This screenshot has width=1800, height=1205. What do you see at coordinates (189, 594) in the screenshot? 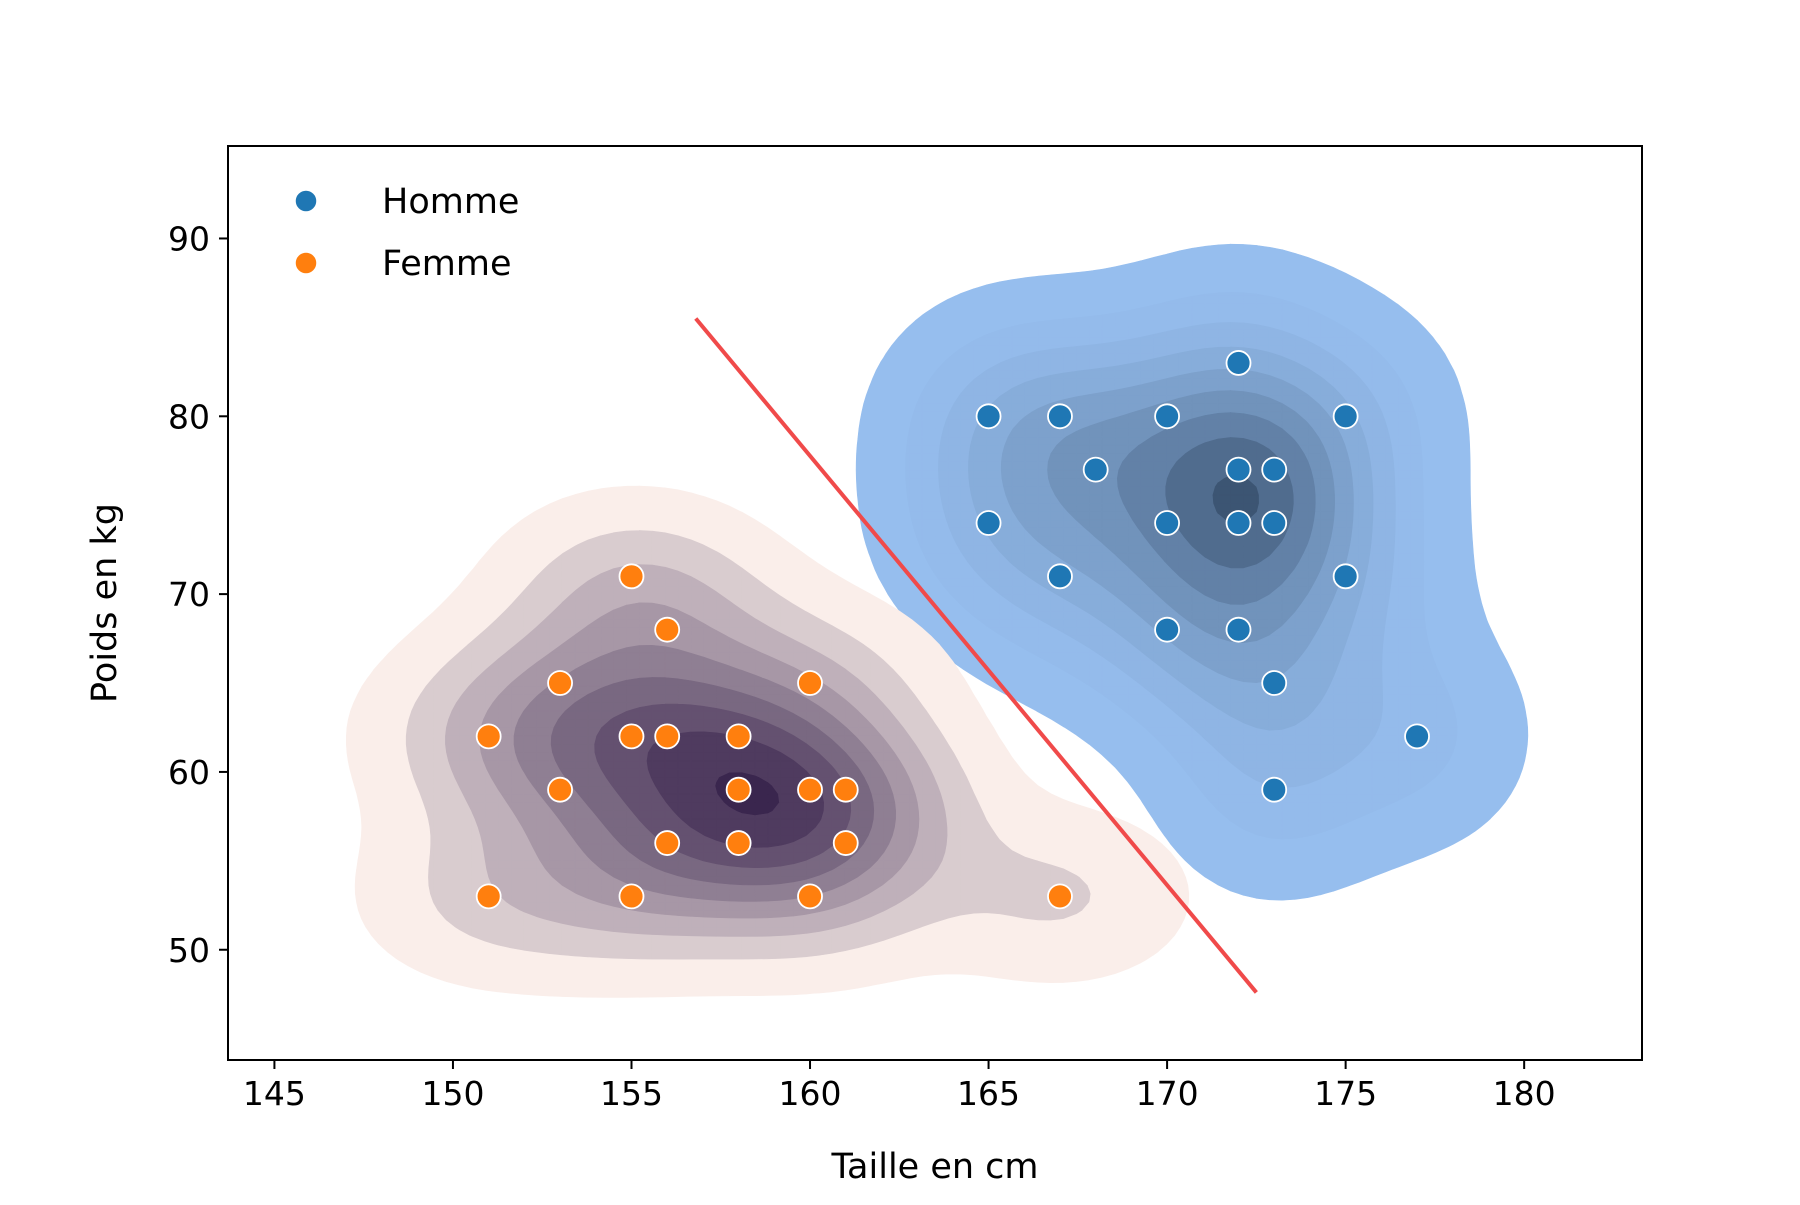
I see `y-tick-label: 70` at bounding box center [189, 594].